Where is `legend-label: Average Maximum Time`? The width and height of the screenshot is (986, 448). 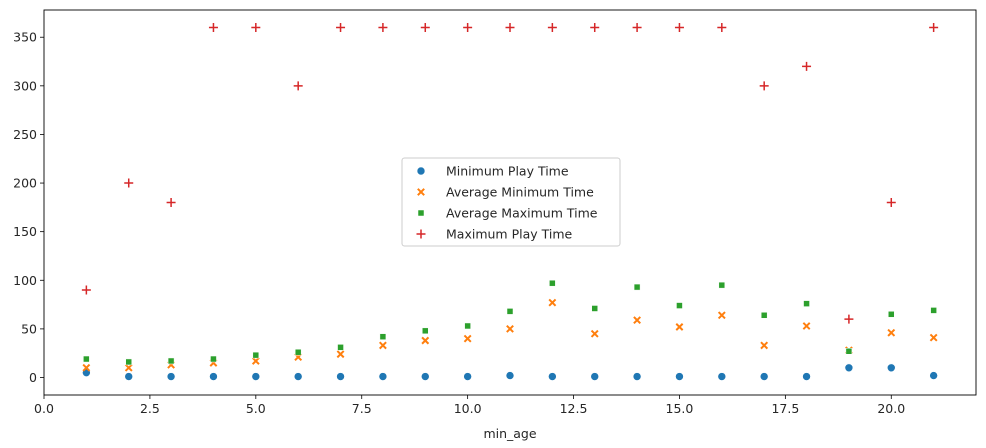 legend-label: Average Maximum Time is located at coordinates (522, 213).